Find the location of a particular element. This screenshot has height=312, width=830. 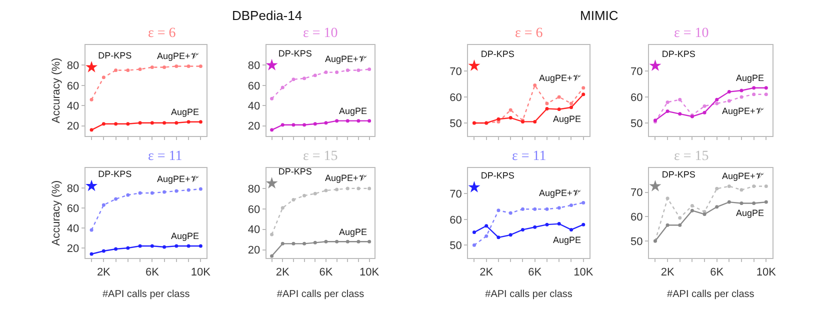

chart-title: ε = 11 is located at coordinates (529, 156).